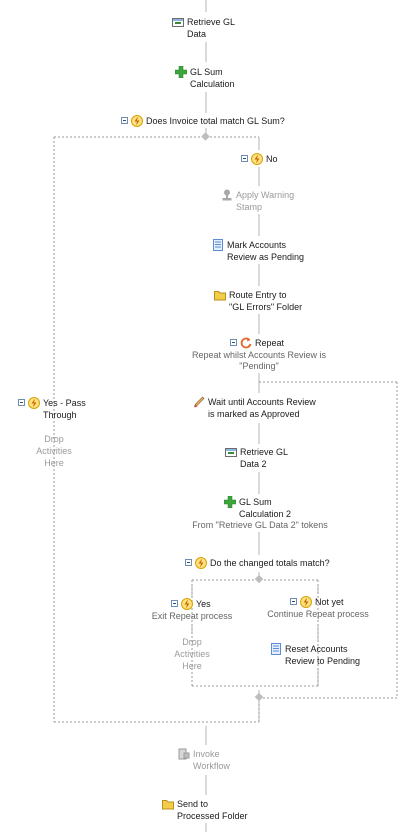  What do you see at coordinates (211, 28) in the screenshot?
I see `retrieve-gl-data-label: Retrieve GL Data` at bounding box center [211, 28].